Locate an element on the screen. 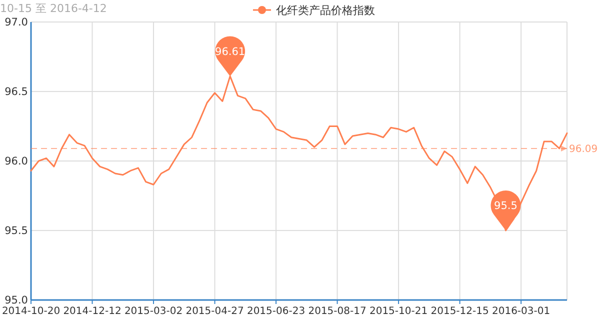 The width and height of the screenshot is (600, 324). y-tick-label: 97.0 is located at coordinates (16, 22).